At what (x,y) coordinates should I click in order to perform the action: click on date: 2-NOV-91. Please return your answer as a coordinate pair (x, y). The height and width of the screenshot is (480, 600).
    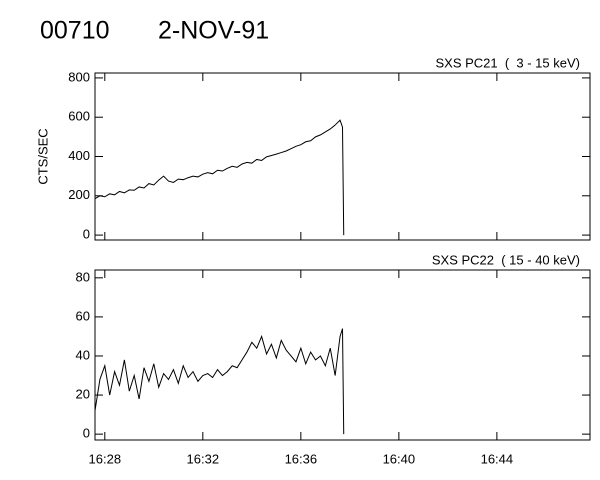
    Looking at the image, I should click on (213, 31).